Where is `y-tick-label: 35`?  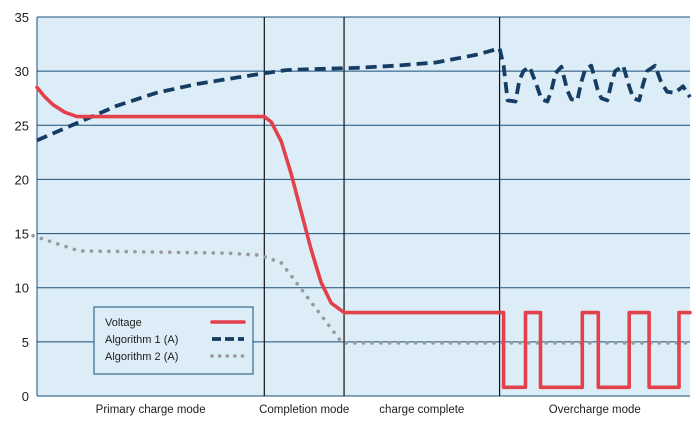
y-tick-label: 35 is located at coordinates (22, 17).